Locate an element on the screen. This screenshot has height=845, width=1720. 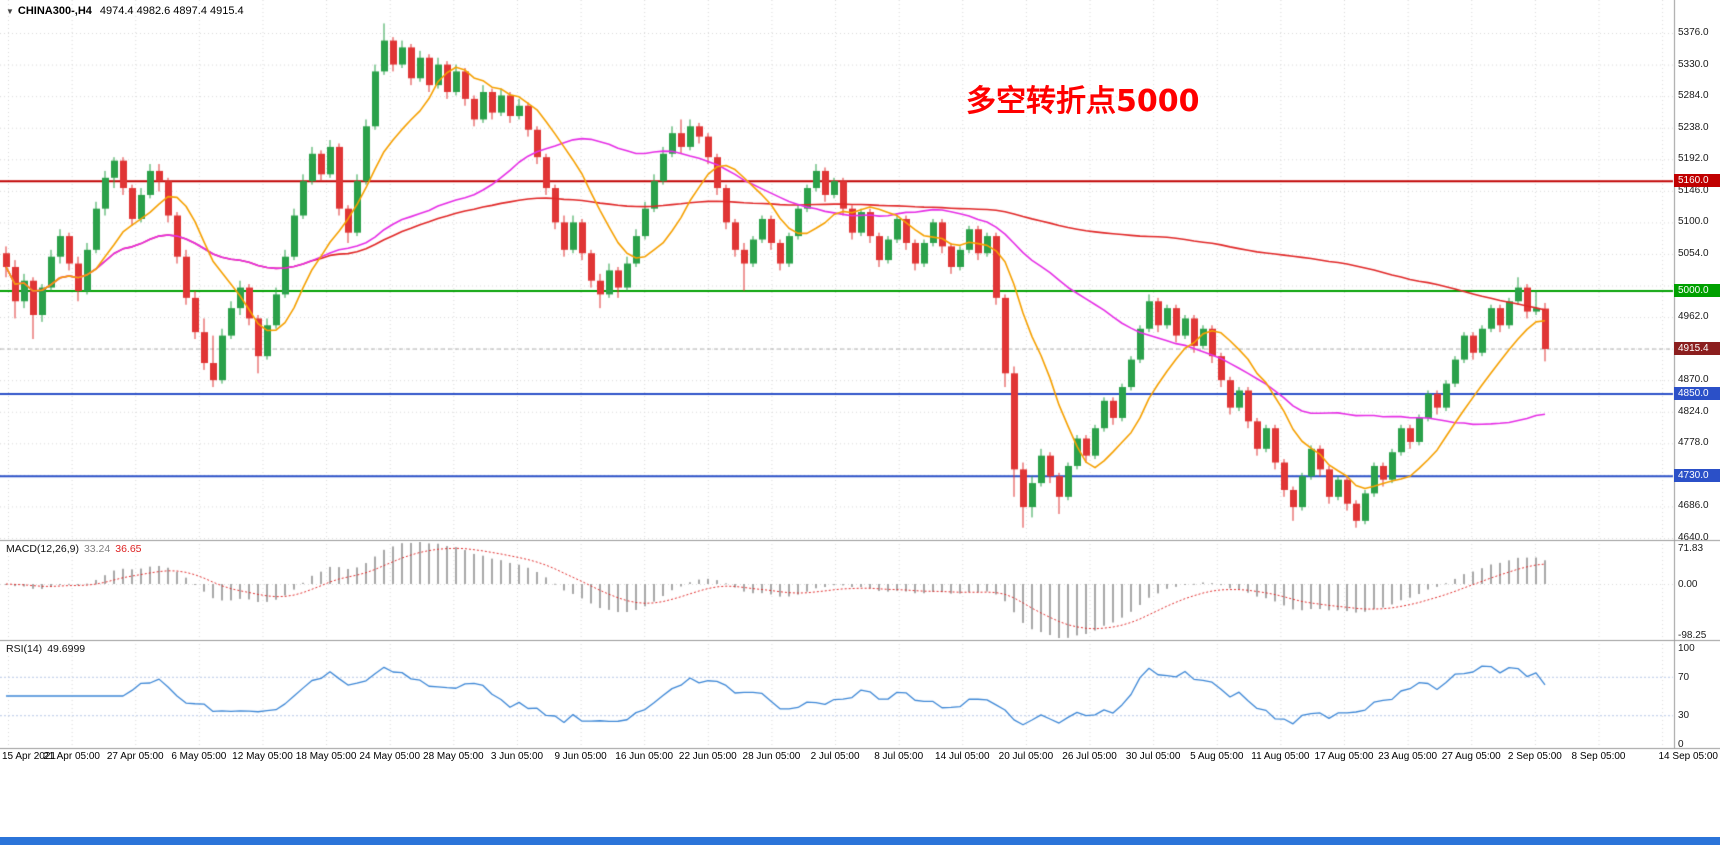
macd-name: MACD(12,26,9) is located at coordinates (42, 549).